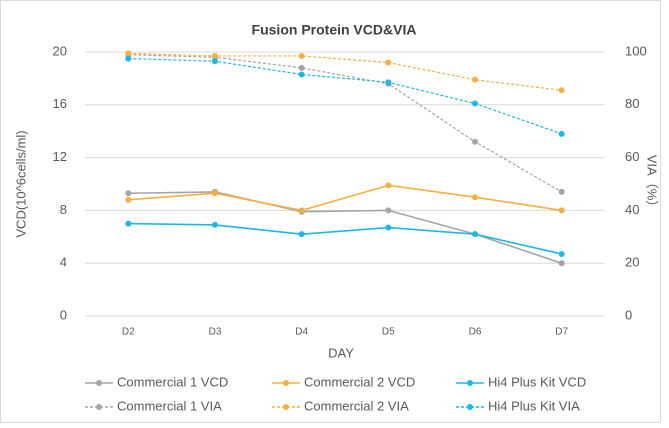 The width and height of the screenshot is (669, 428). I want to click on y-tick-label: 8, so click(63, 209).